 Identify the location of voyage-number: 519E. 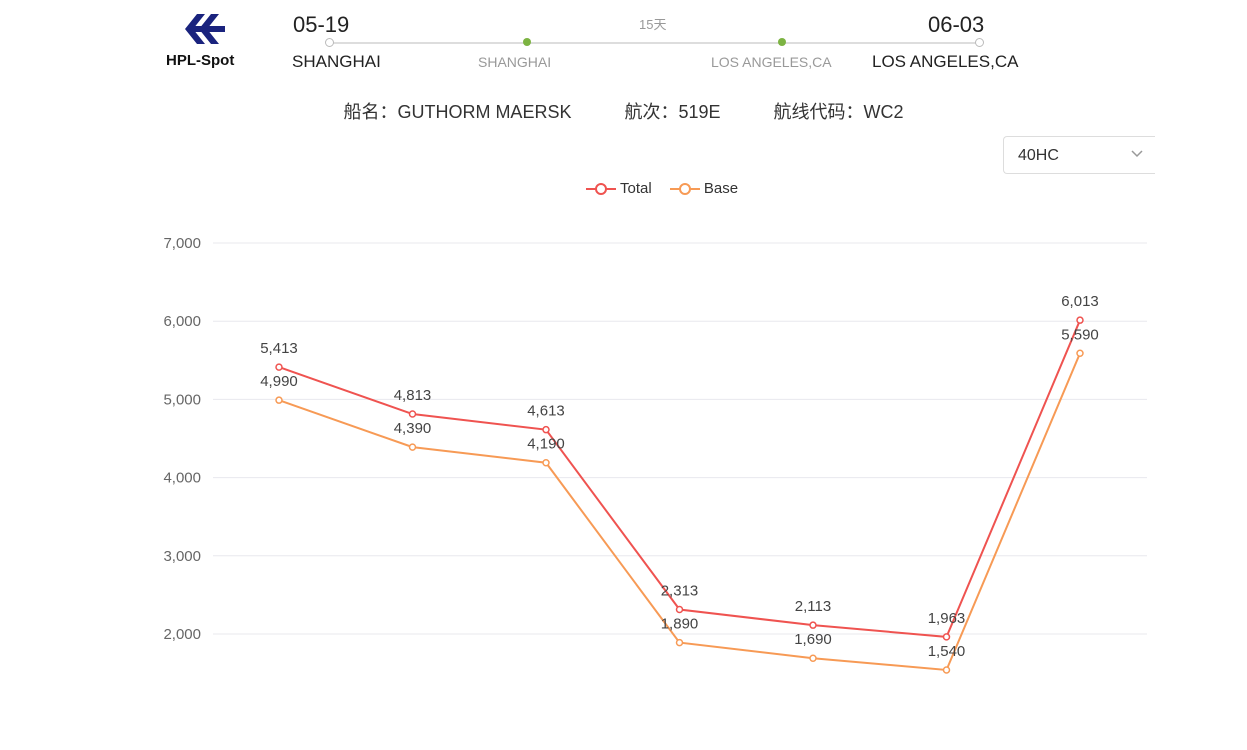
(699, 112).